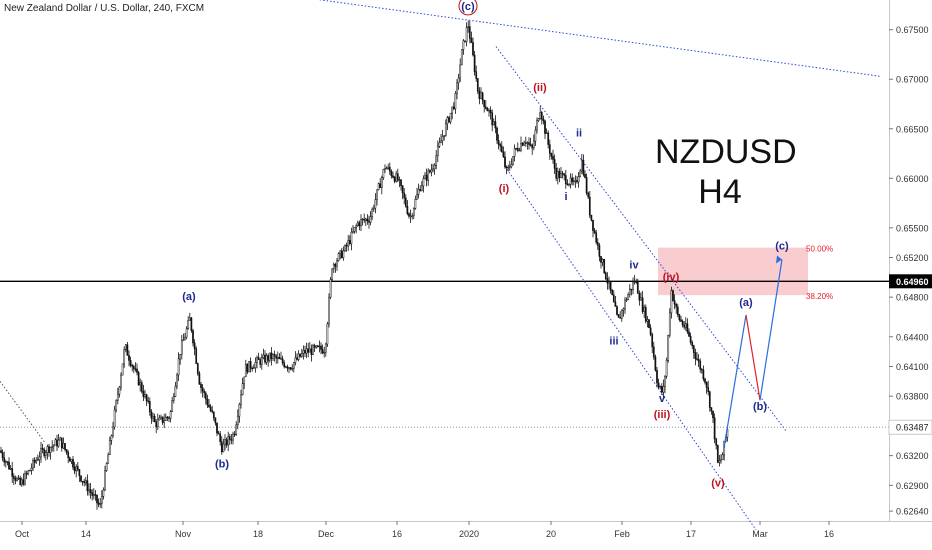  What do you see at coordinates (912, 428) in the screenshot?
I see `price-label: 0.63487` at bounding box center [912, 428].